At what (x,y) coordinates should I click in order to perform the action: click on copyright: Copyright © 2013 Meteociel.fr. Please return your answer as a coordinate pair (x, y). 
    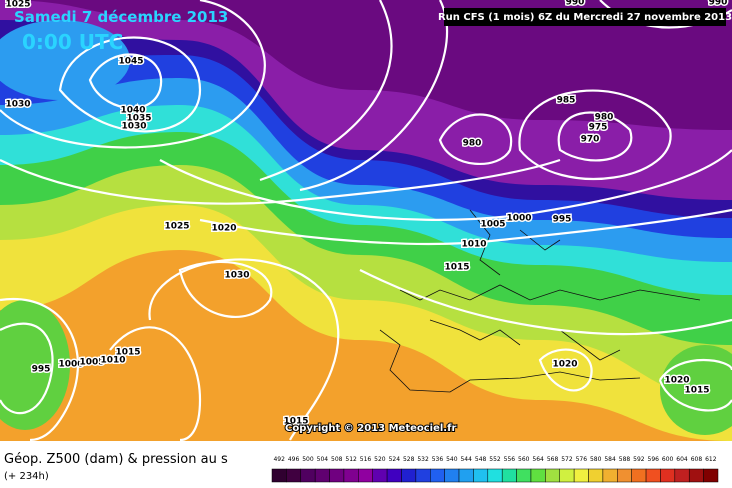
    Looking at the image, I should click on (370, 428).